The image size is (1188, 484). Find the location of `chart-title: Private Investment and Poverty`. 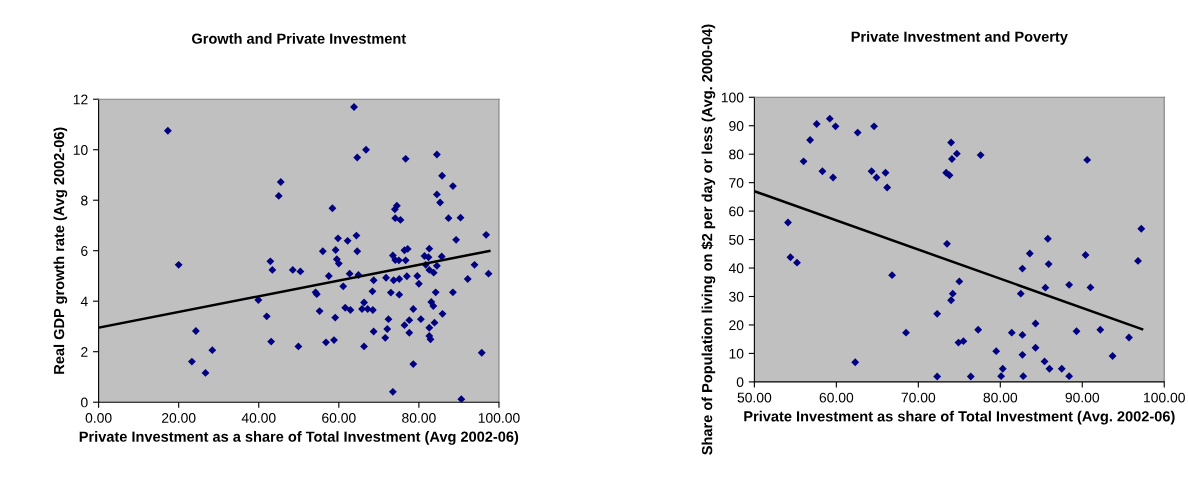

chart-title: Private Investment and Poverty is located at coordinates (959, 38).